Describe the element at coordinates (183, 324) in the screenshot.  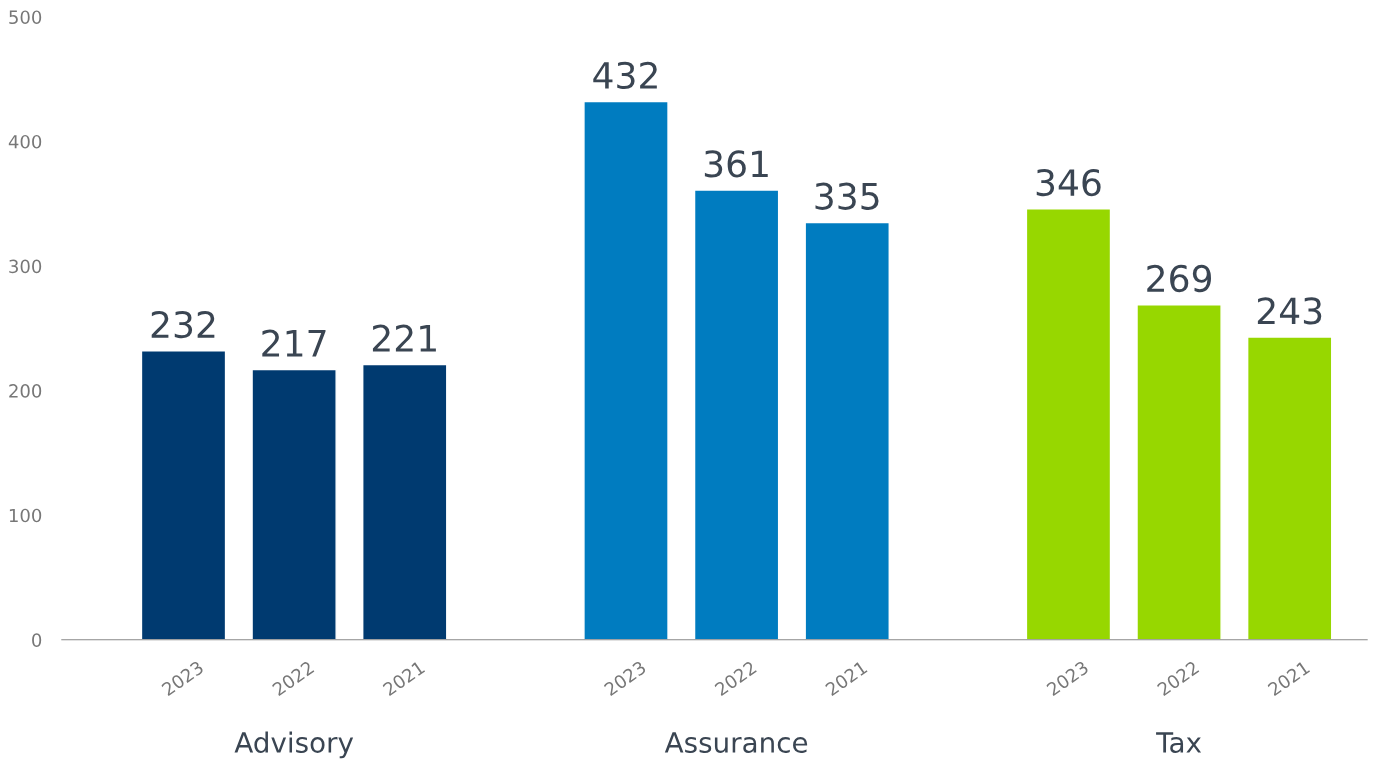
I see `data-label: 232` at that location.